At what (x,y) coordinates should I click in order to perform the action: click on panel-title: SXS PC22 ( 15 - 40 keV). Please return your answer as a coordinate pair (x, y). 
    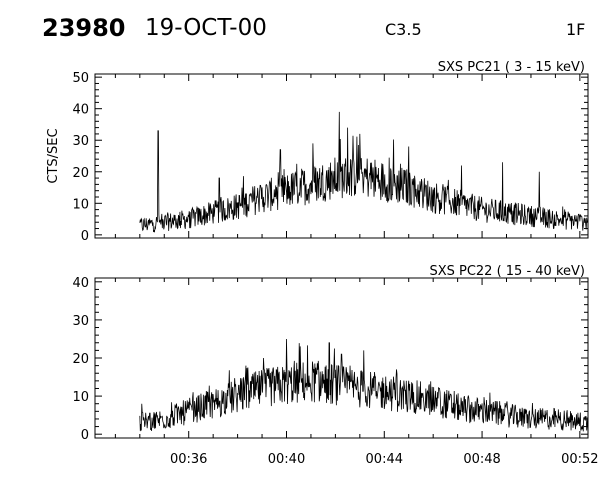
    Looking at the image, I should click on (507, 271).